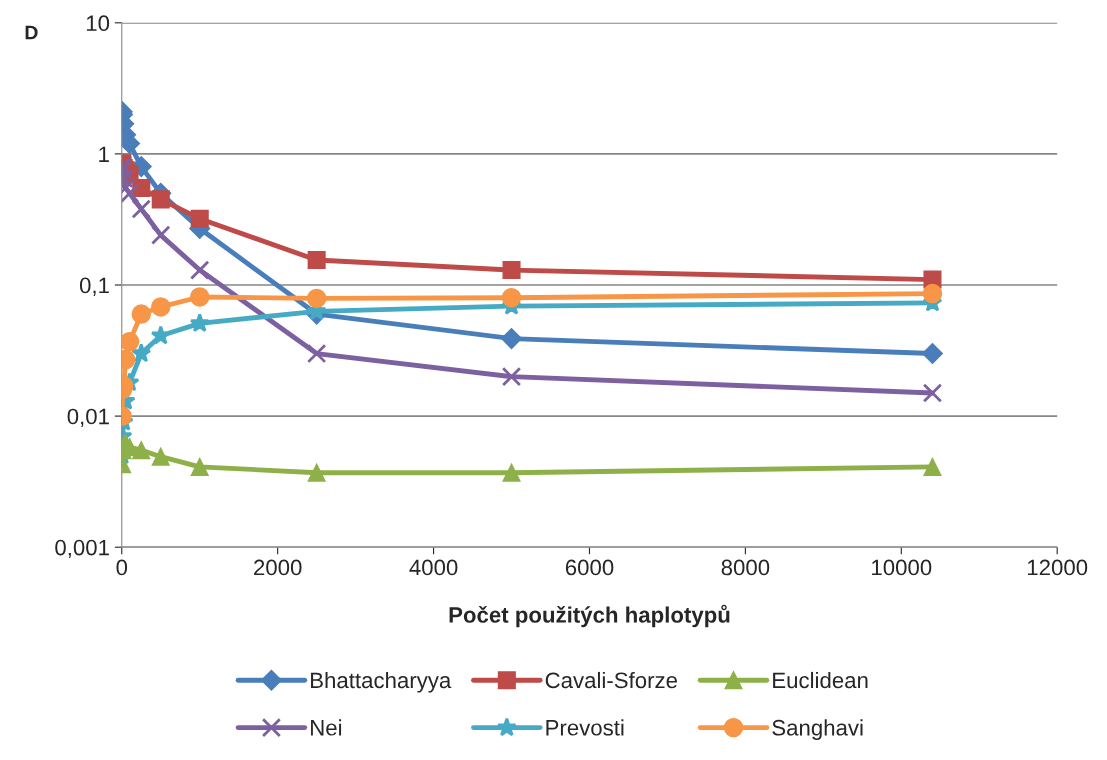 The width and height of the screenshot is (1107, 760). What do you see at coordinates (745, 567) in the screenshot?
I see `x-tick-label: 8000` at bounding box center [745, 567].